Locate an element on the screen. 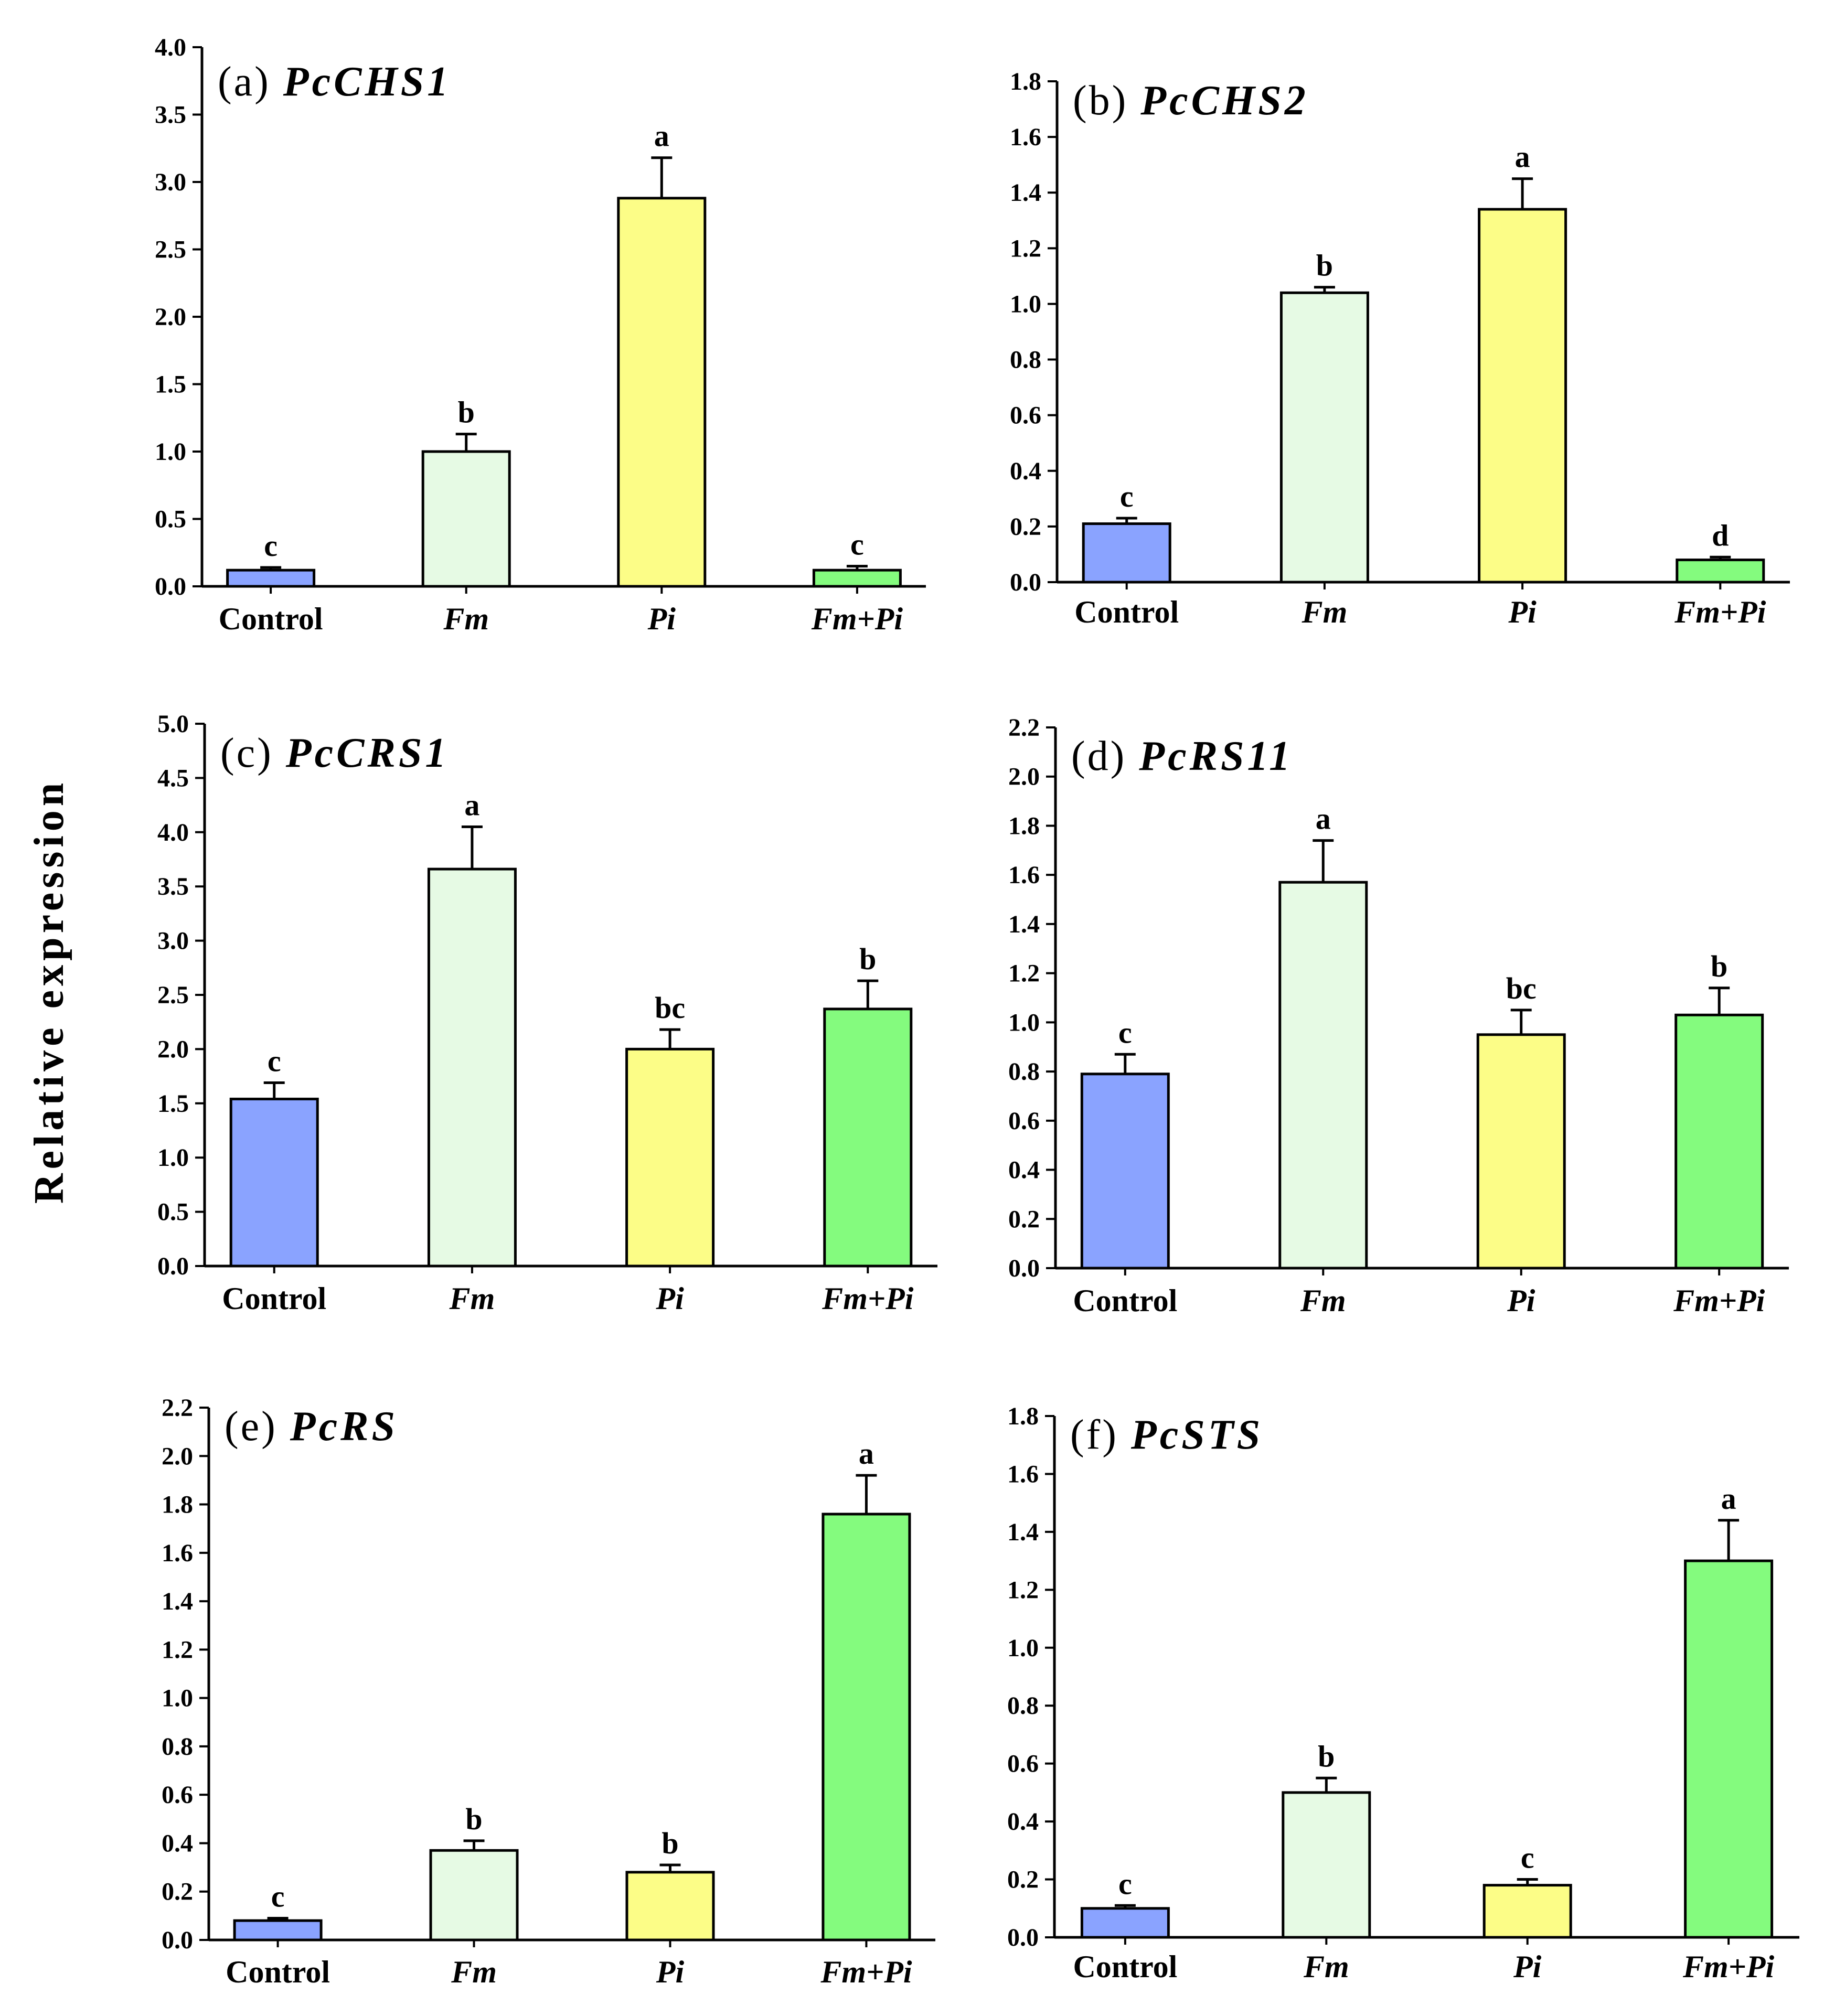 The height and width of the screenshot is (2016, 1824). panel-letter: (d) is located at coordinates (1105, 756).